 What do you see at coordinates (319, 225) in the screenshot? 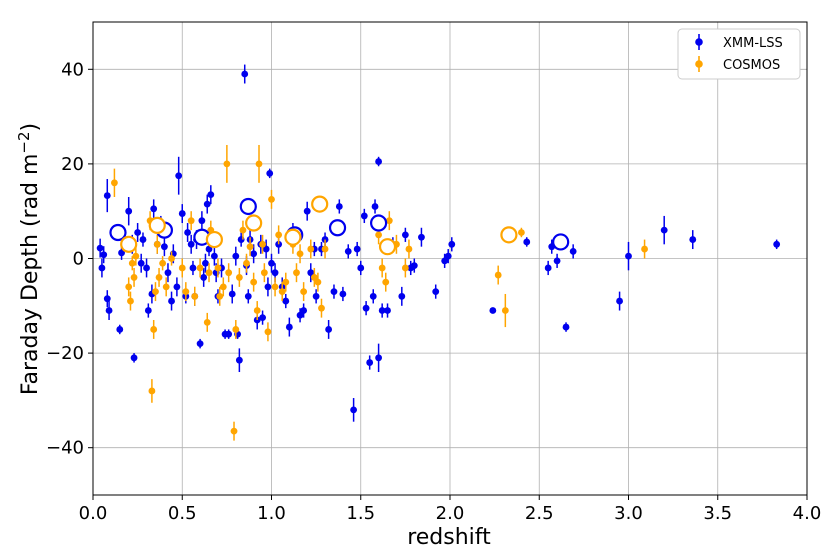
I see `series-cosmos-open` at bounding box center [319, 225].